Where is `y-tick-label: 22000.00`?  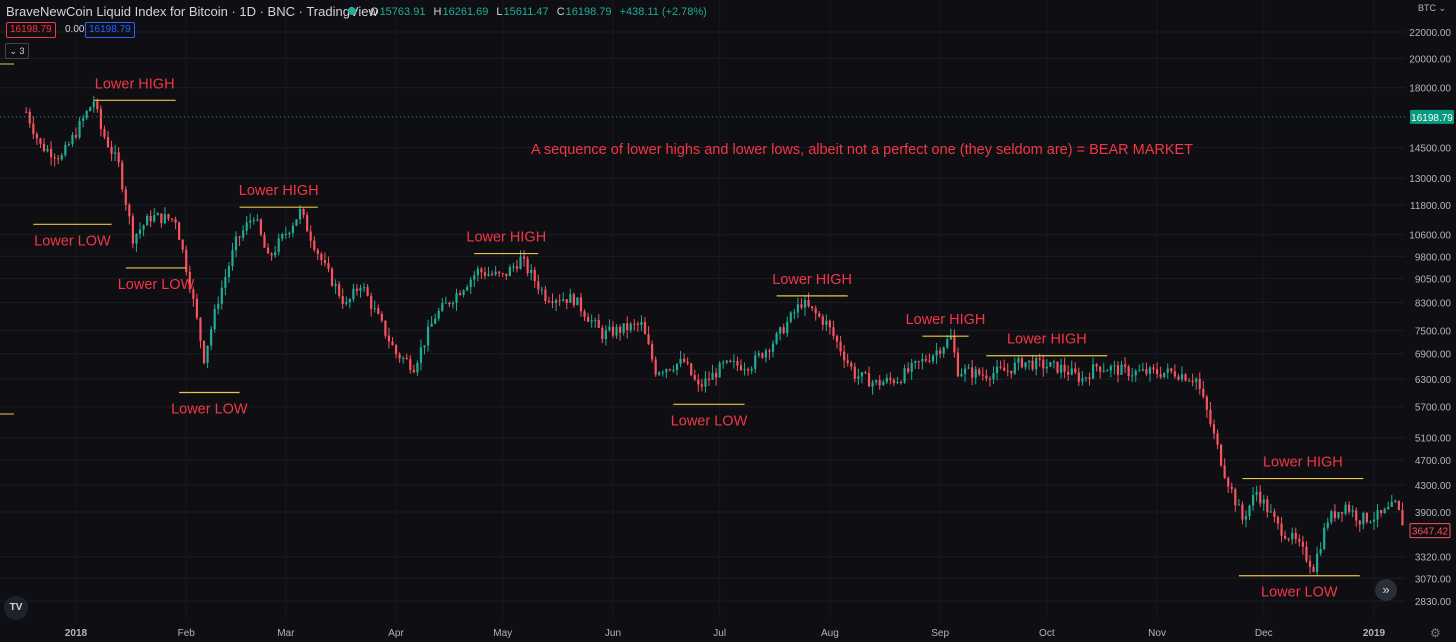 y-tick-label: 22000.00 is located at coordinates (1430, 33).